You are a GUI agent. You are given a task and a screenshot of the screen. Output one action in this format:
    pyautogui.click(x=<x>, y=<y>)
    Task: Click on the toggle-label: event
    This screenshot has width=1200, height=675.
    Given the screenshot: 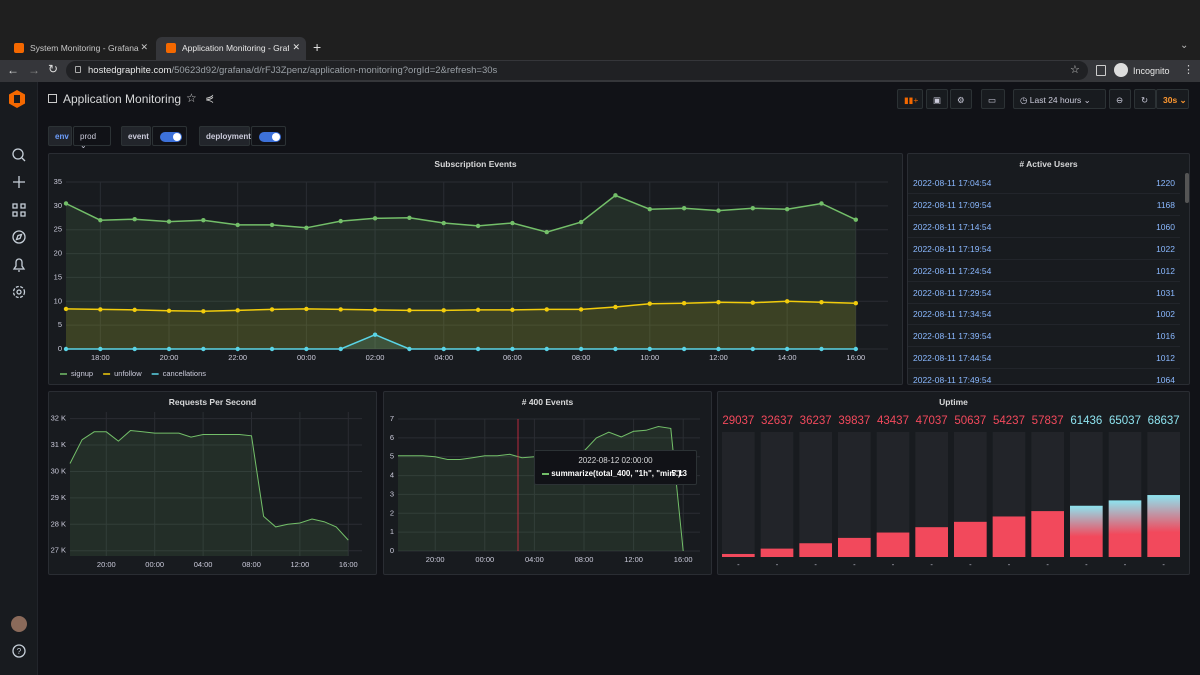 What is the action you would take?
    pyautogui.click(x=136, y=136)
    